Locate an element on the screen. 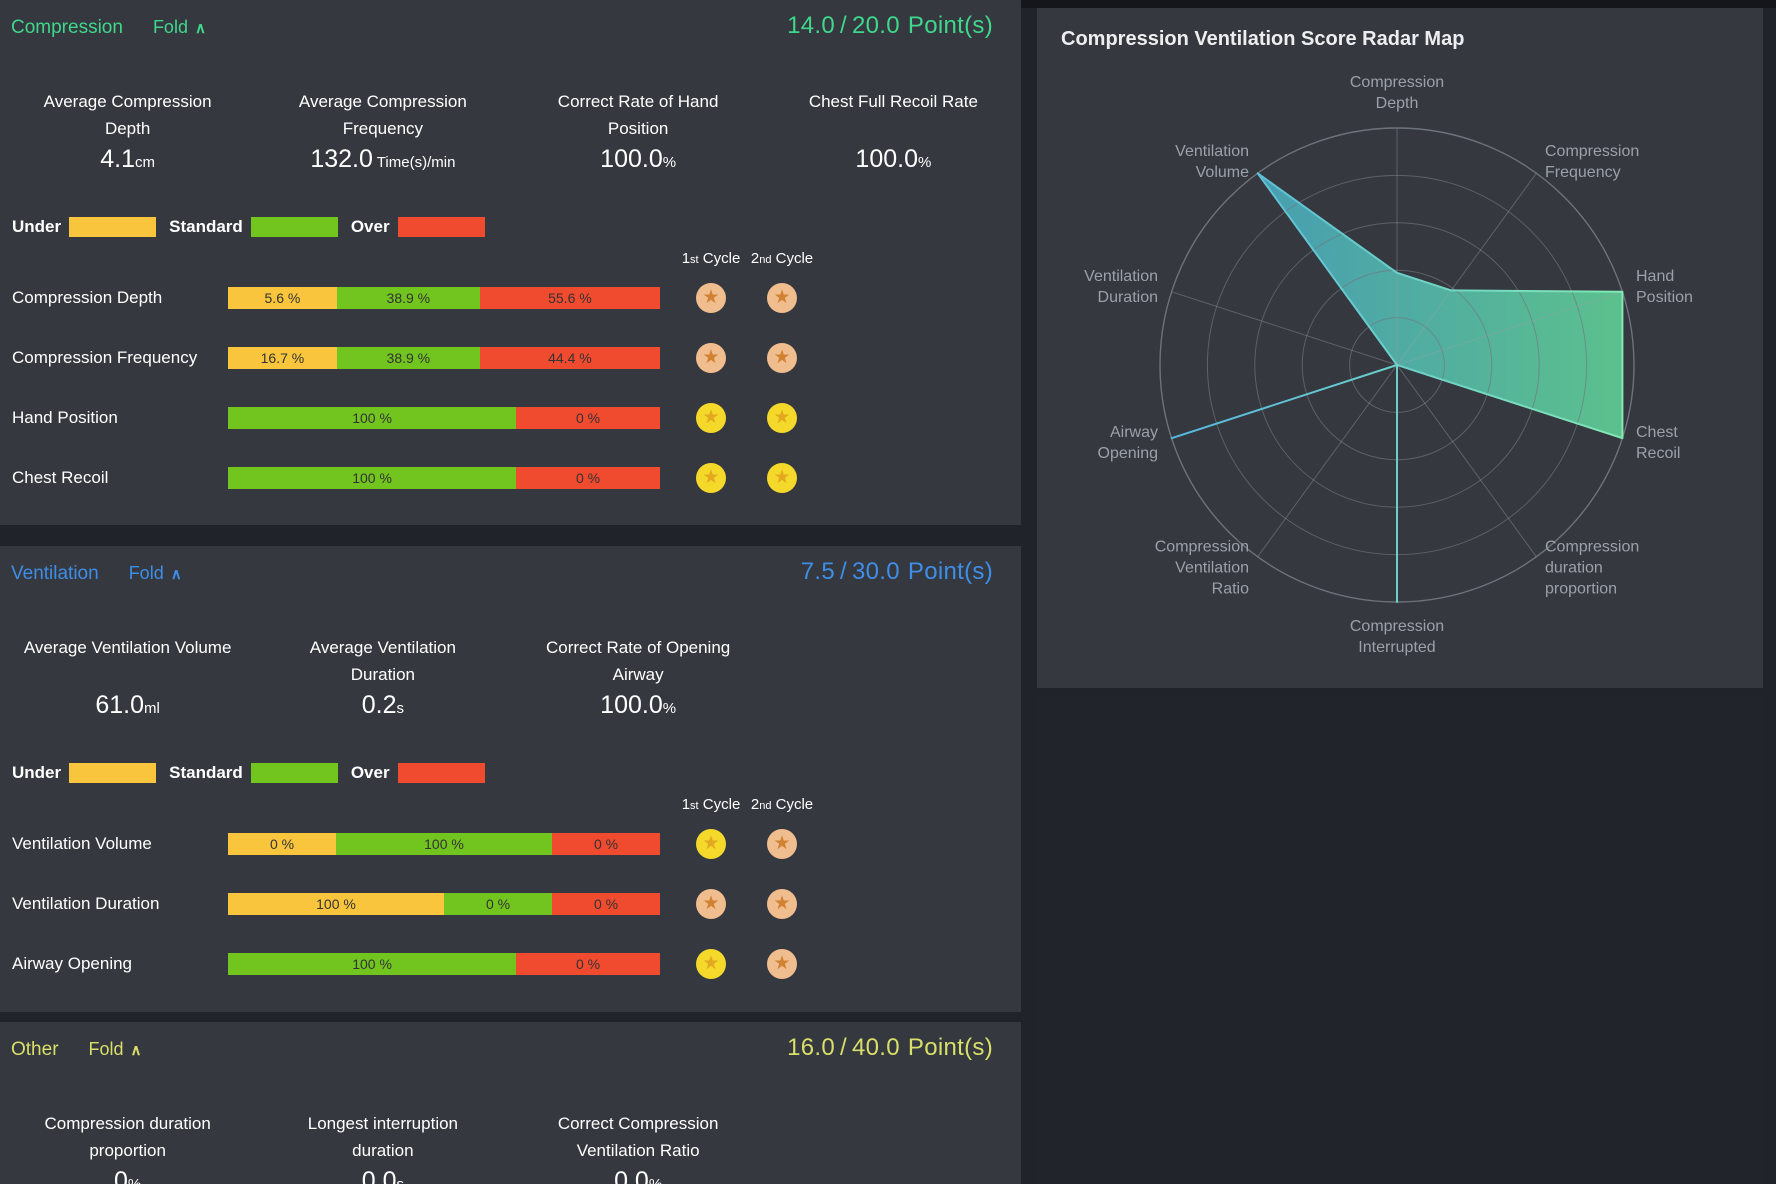 The width and height of the screenshot is (1776, 1184). other-score: 16.0/40.0 Point(s) is located at coordinates (890, 1048).